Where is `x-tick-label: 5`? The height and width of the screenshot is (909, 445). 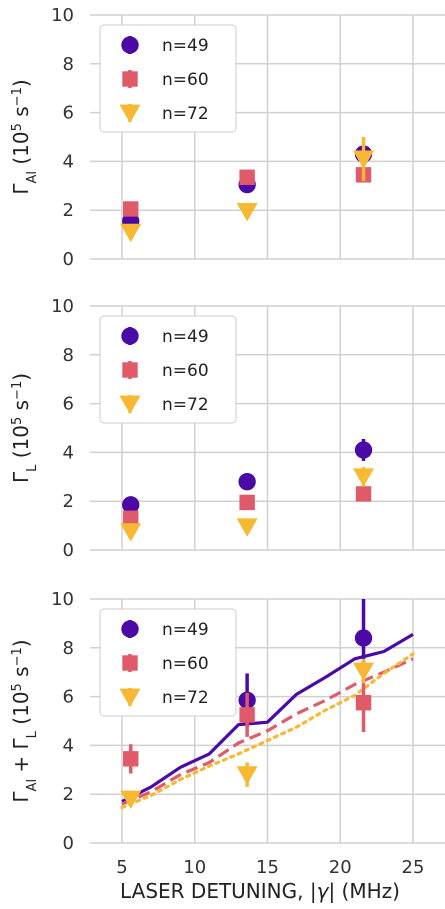
x-tick-label: 5 is located at coordinates (121, 867).